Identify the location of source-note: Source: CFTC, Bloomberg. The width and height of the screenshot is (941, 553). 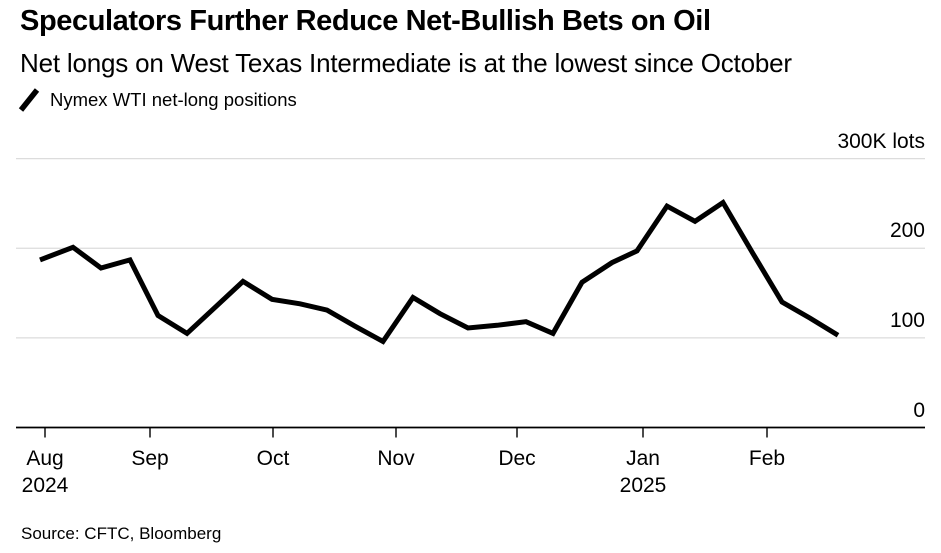
(121, 533).